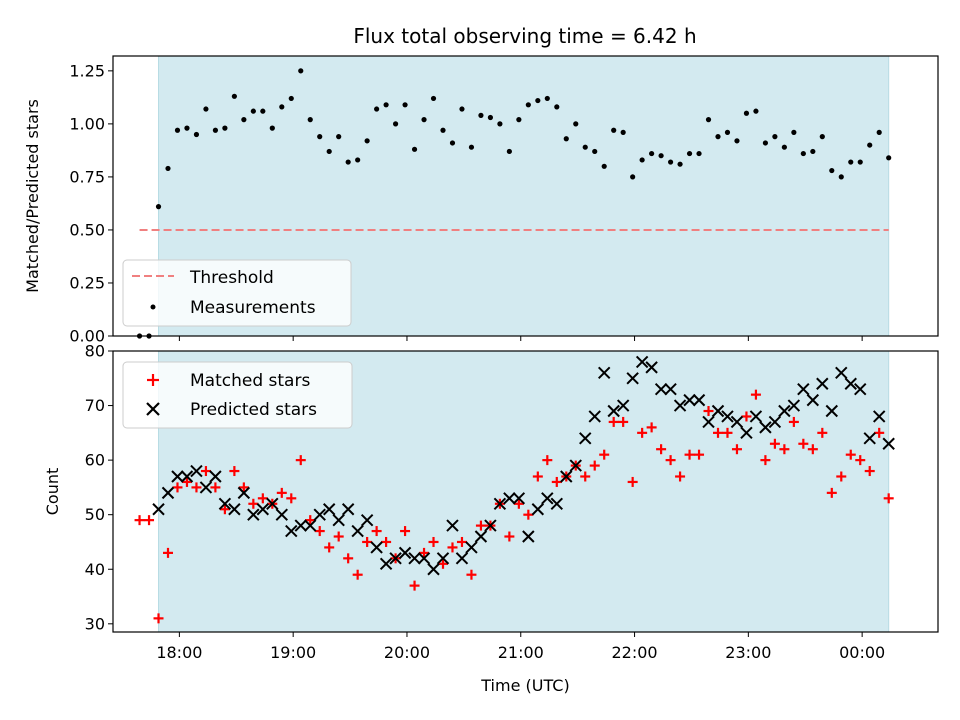 The height and width of the screenshot is (720, 960). What do you see at coordinates (87, 176) in the screenshot?
I see `y-tick-label: 0.75` at bounding box center [87, 176].